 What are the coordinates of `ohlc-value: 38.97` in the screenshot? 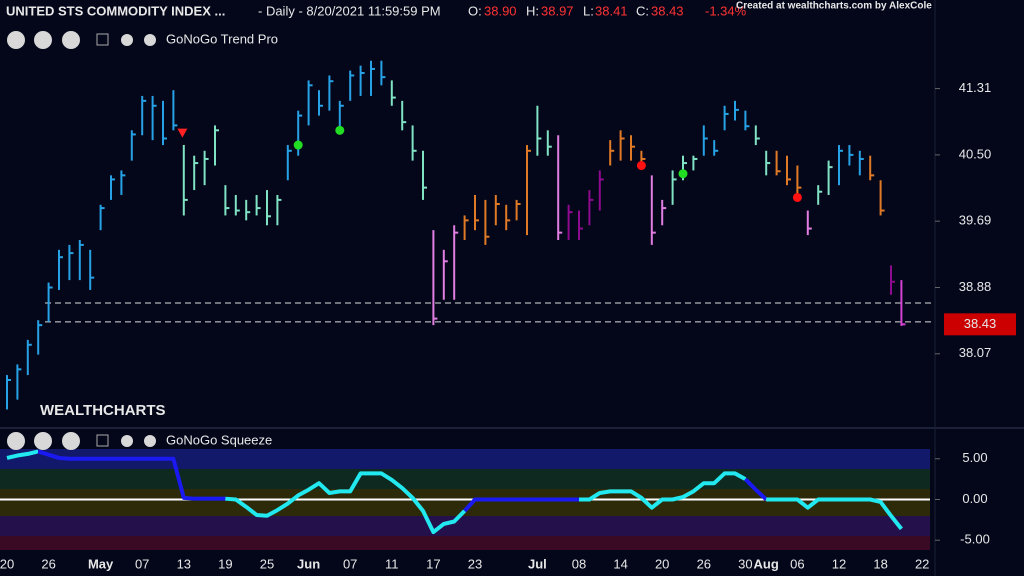 It's located at (557, 10).